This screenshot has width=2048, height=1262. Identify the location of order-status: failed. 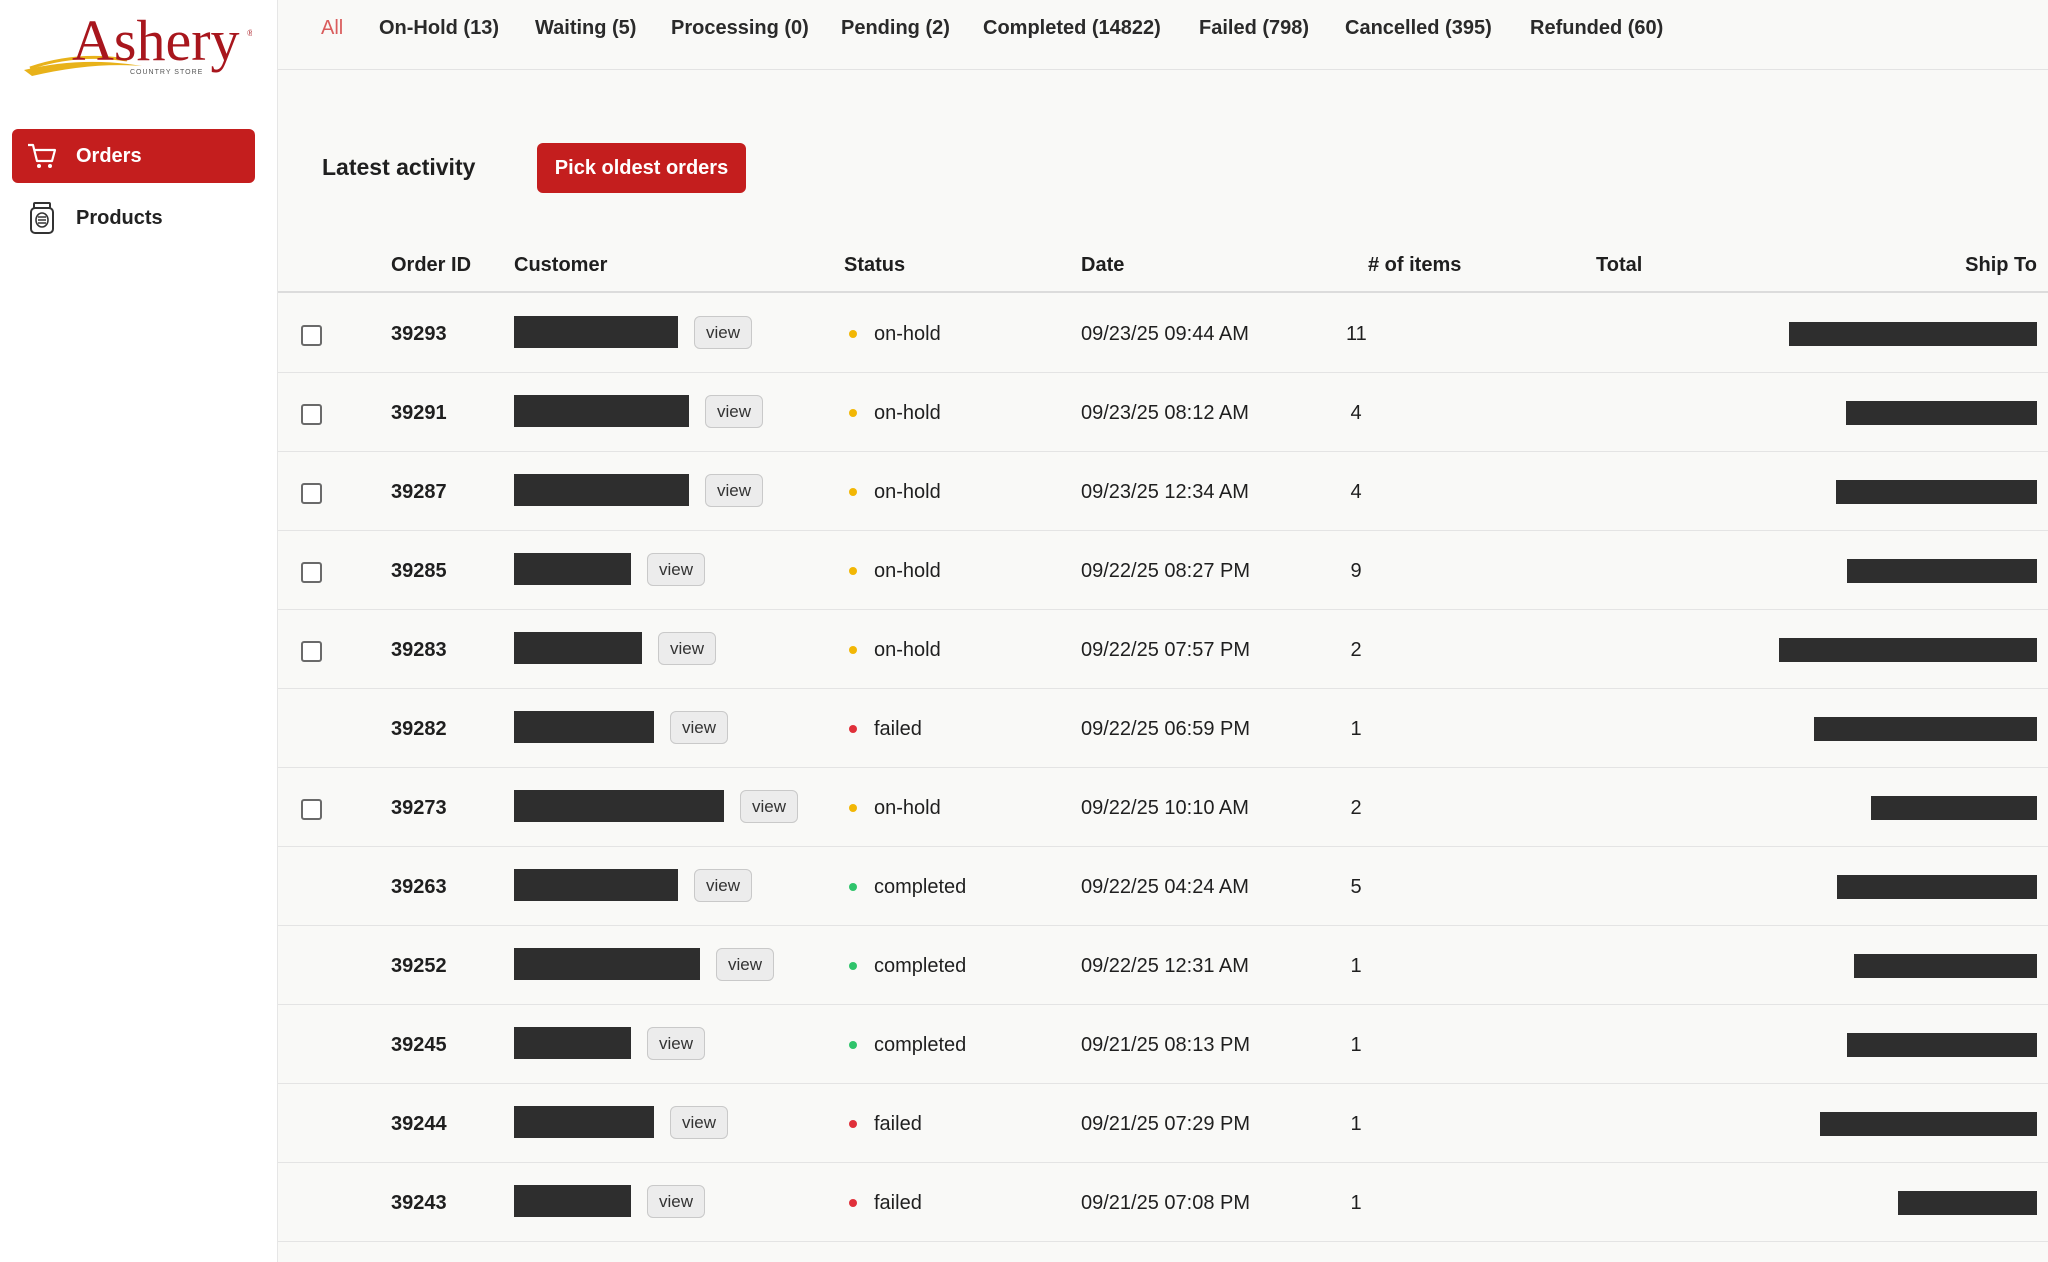
(898, 1124).